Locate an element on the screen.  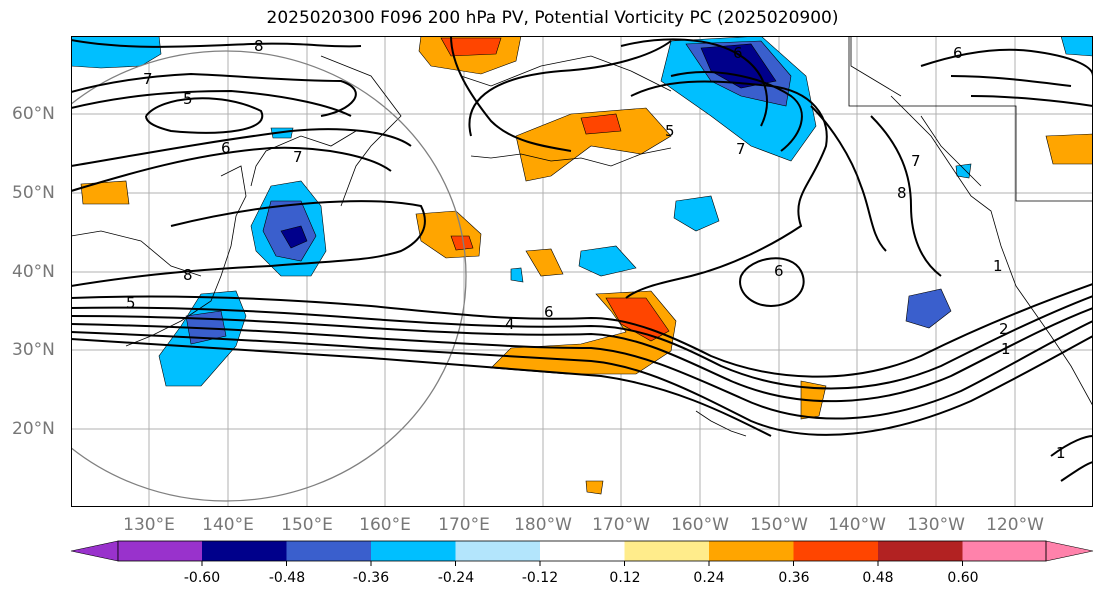
colorbar-label: -0.48 is located at coordinates (287, 578).